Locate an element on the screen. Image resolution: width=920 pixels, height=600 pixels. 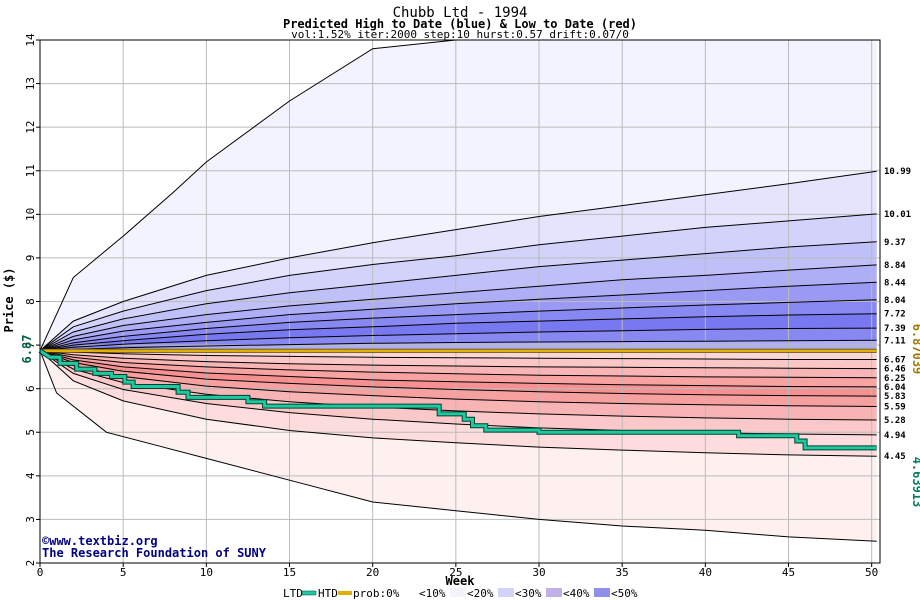
x-tick-label-15: 15 is located at coordinates (289, 572).